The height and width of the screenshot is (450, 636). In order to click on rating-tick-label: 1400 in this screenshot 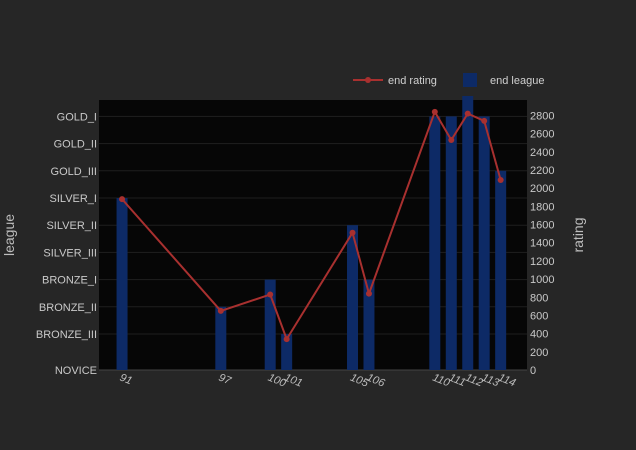, I will do `click(542, 244)`.